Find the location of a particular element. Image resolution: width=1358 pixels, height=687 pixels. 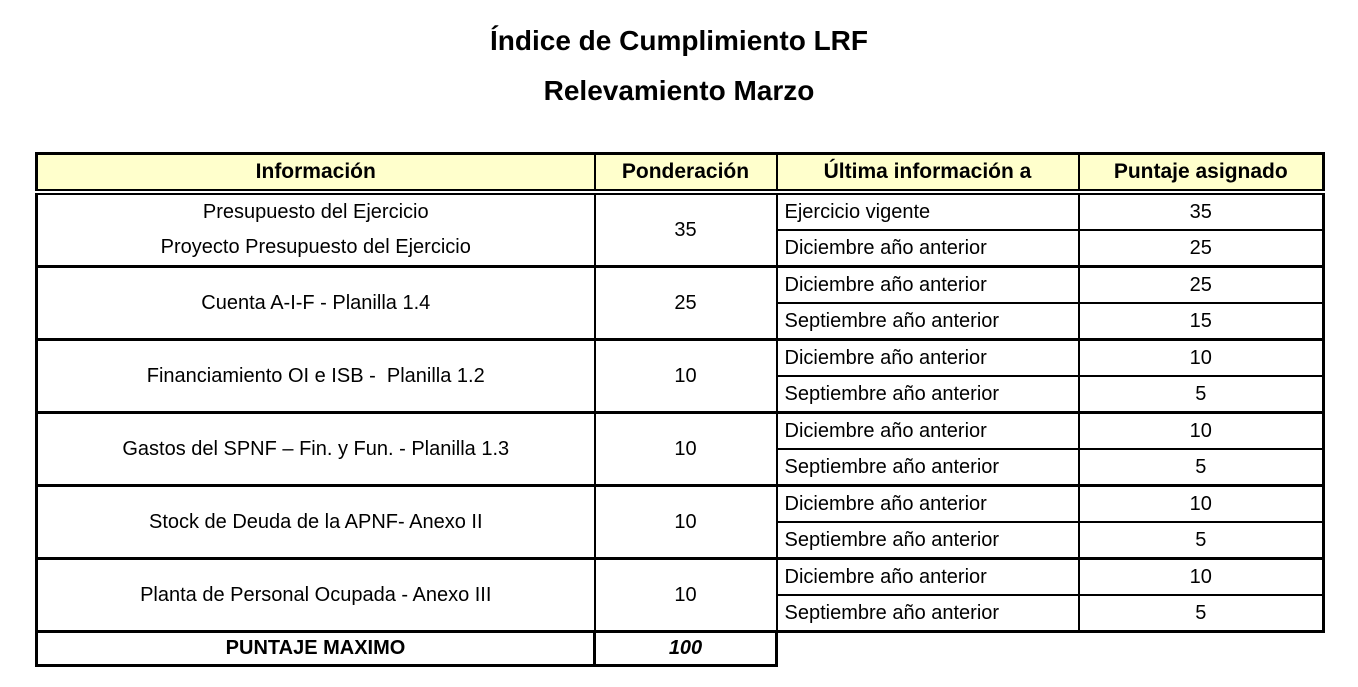

puntaje-cell: 35 is located at coordinates (1201, 210).